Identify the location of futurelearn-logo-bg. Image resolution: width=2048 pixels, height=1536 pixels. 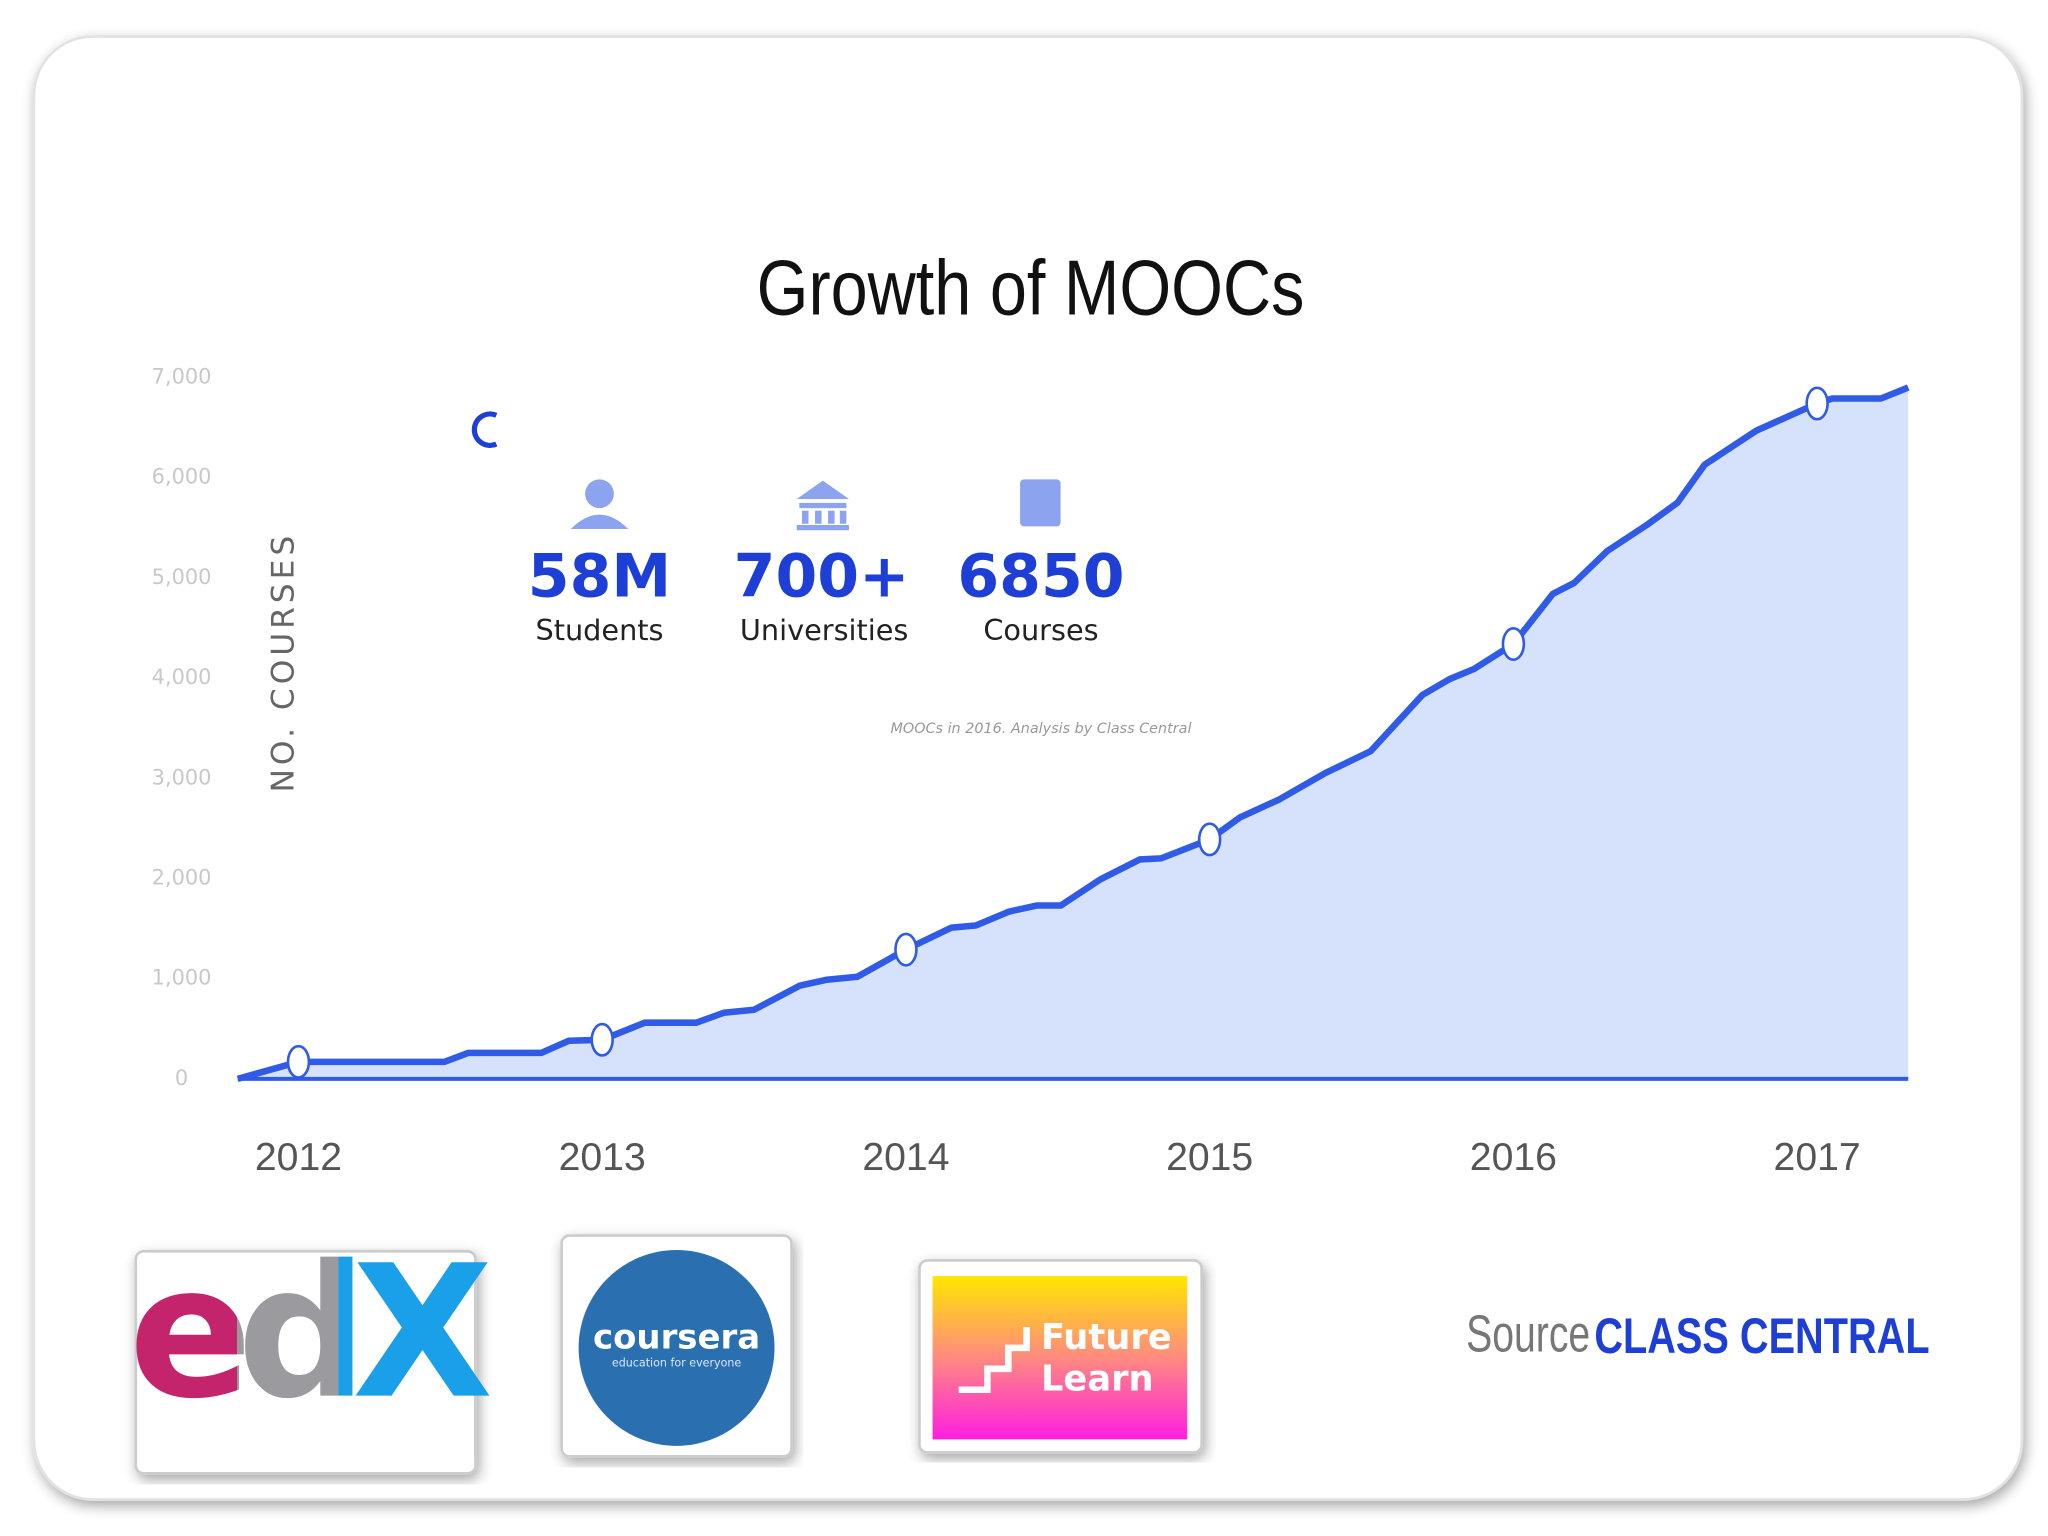
(1060, 1358).